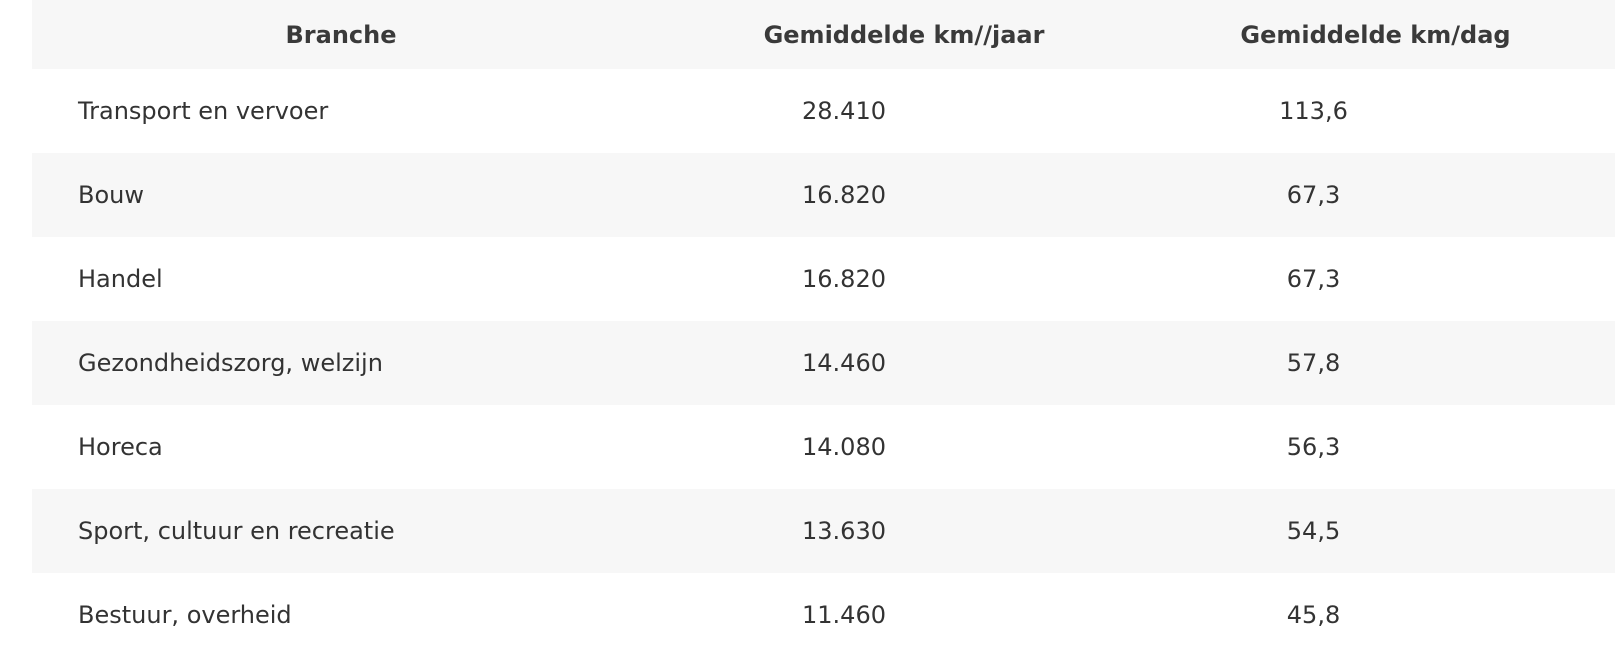 This screenshot has height=664, width=1615. What do you see at coordinates (120, 279) in the screenshot?
I see `branche-cell: Handel` at bounding box center [120, 279].